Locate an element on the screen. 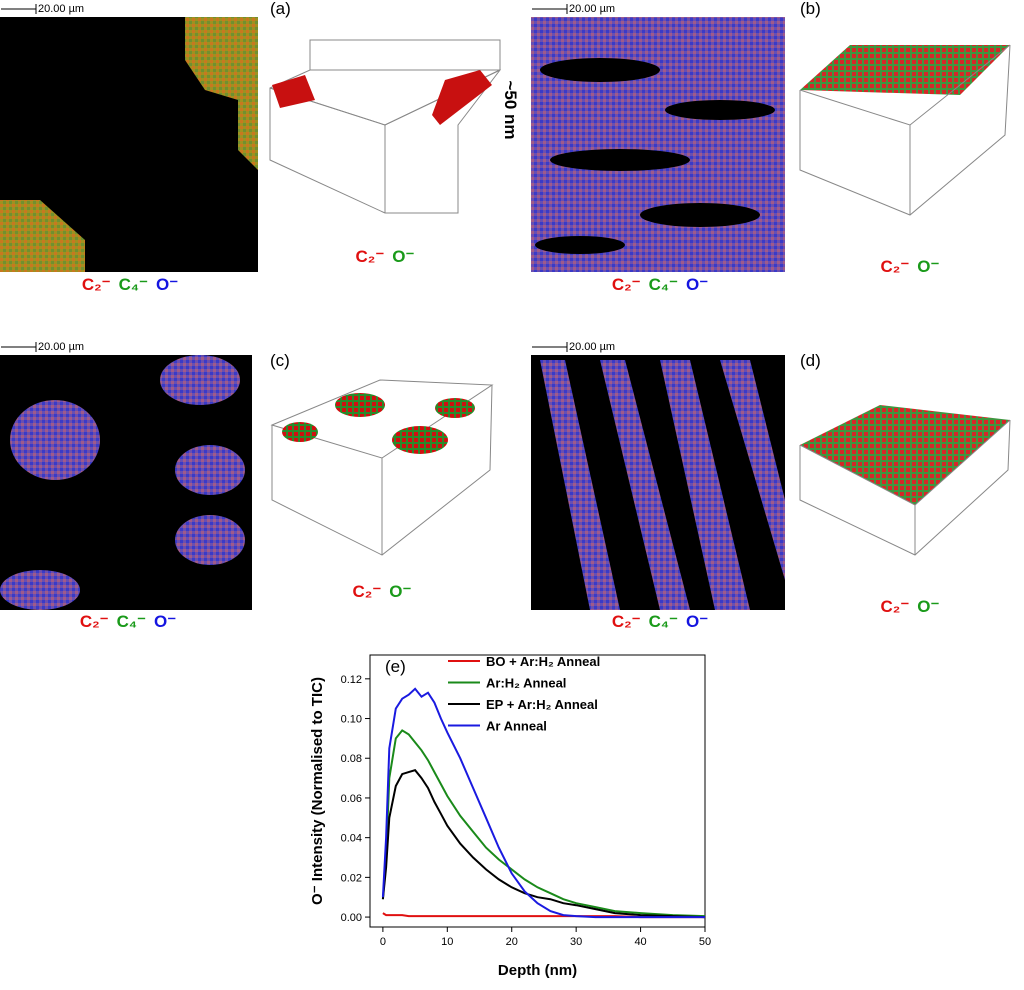 The height and width of the screenshot is (990, 1024). y-tick-label: 0.12 is located at coordinates (351, 680).